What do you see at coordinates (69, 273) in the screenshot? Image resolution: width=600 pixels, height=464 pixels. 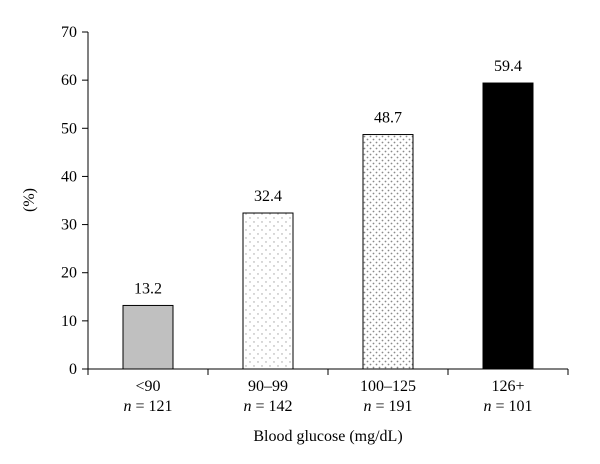 I see `y-tick-label: 20` at bounding box center [69, 273].